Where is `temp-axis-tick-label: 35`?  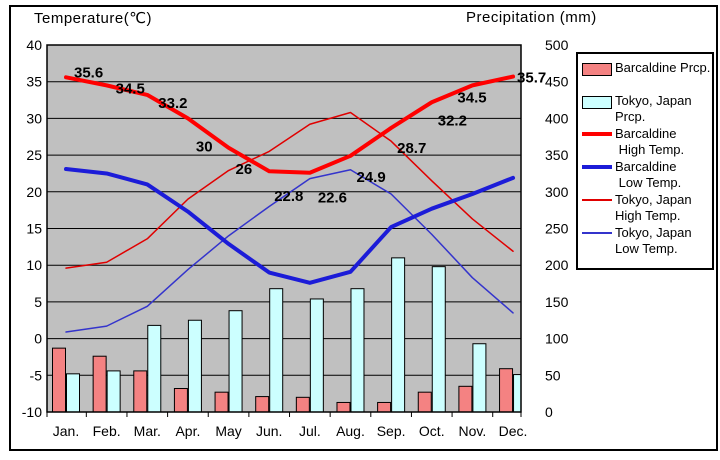
temp-axis-tick-label: 35 is located at coordinates (34, 82).